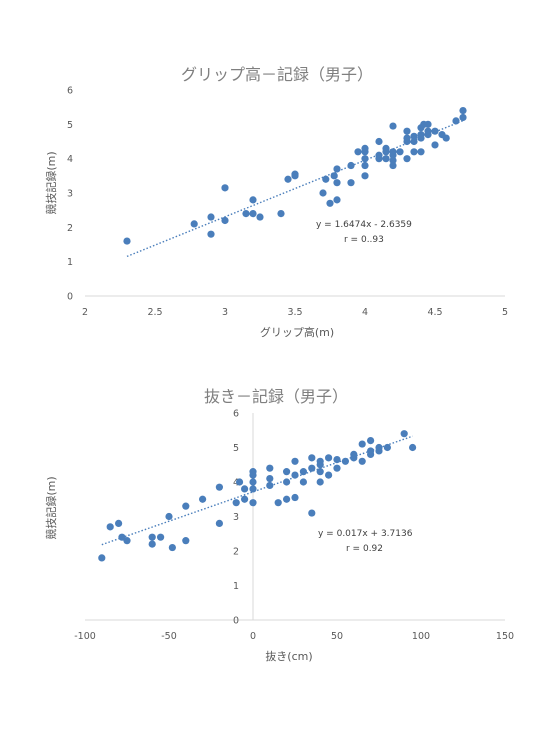  I want to click on c2-y-tick-label: 5, so click(236, 448).